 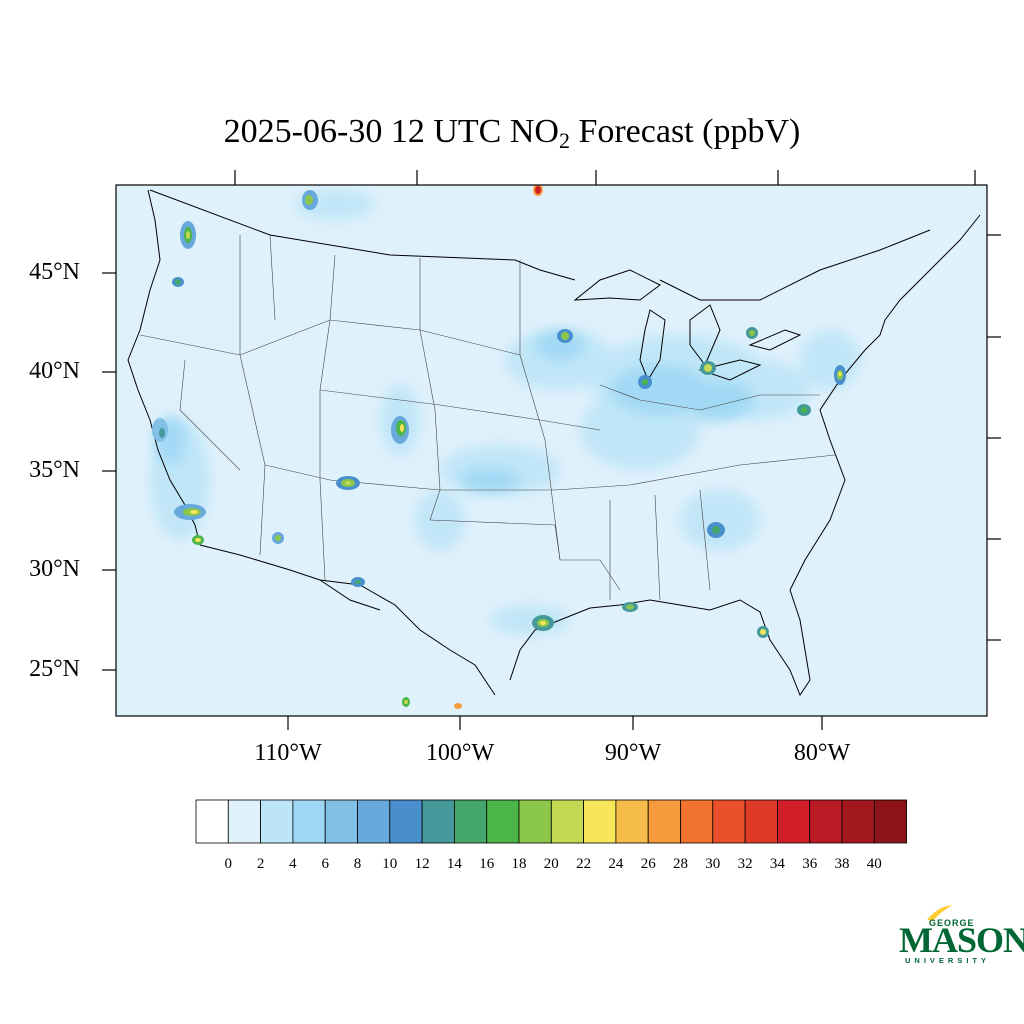 I want to click on lat-label-30: 30°N, so click(x=54, y=569).